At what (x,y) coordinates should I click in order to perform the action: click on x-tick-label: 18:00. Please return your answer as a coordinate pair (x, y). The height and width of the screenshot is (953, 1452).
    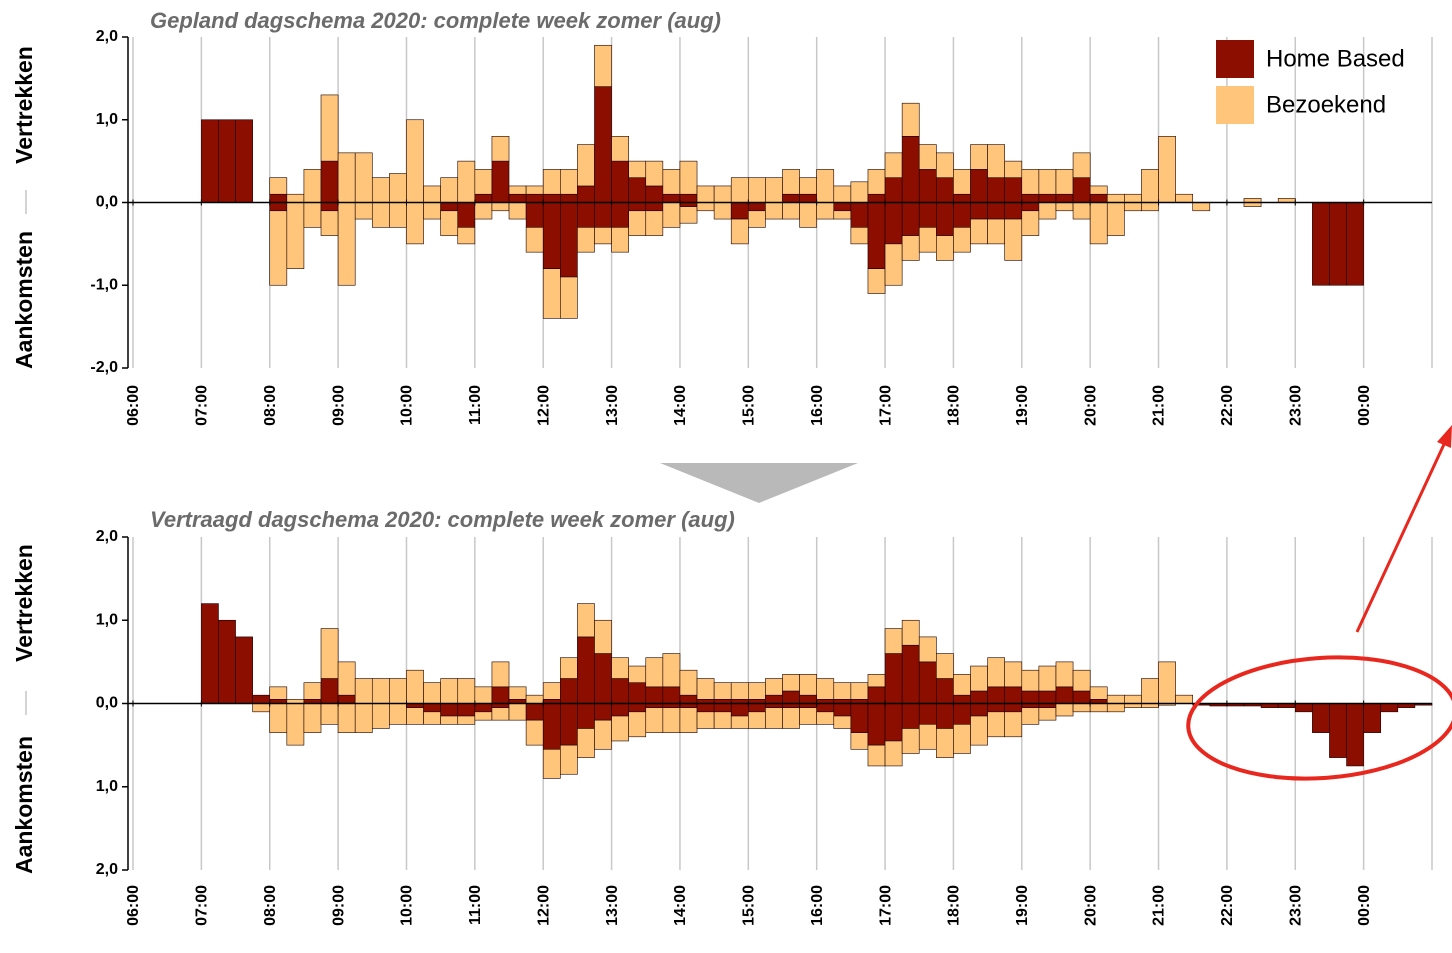
    Looking at the image, I should click on (954, 905).